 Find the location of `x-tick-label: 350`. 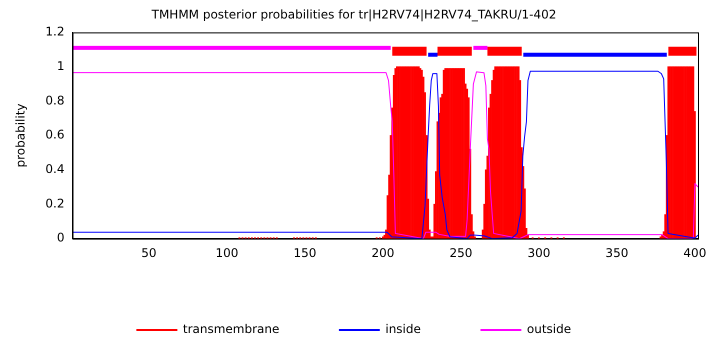

x-tick-label: 350 is located at coordinates (616, 253).